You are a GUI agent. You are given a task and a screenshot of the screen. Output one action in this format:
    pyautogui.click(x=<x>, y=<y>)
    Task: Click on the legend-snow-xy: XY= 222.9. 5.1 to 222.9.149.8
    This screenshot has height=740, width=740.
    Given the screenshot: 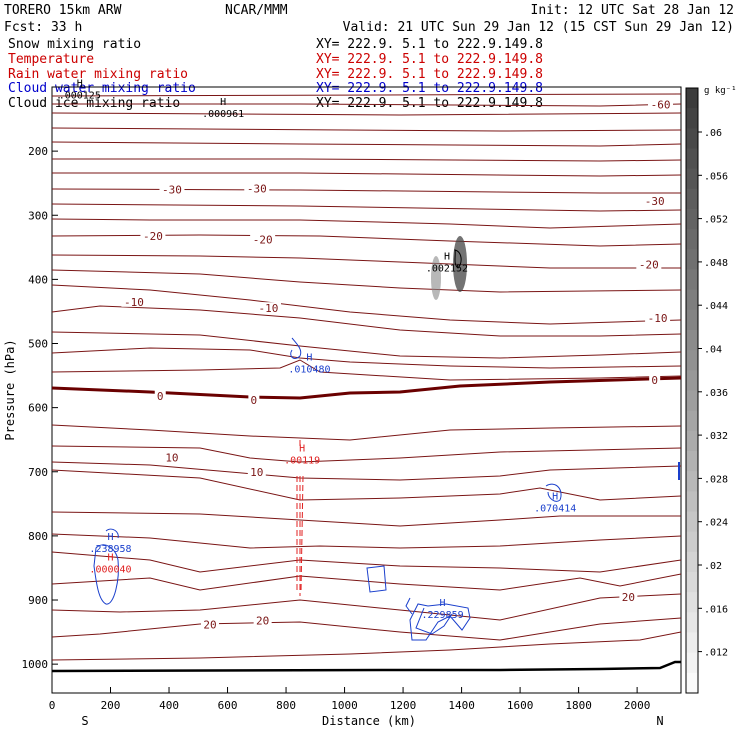 What is the action you would take?
    pyautogui.click(x=429, y=44)
    